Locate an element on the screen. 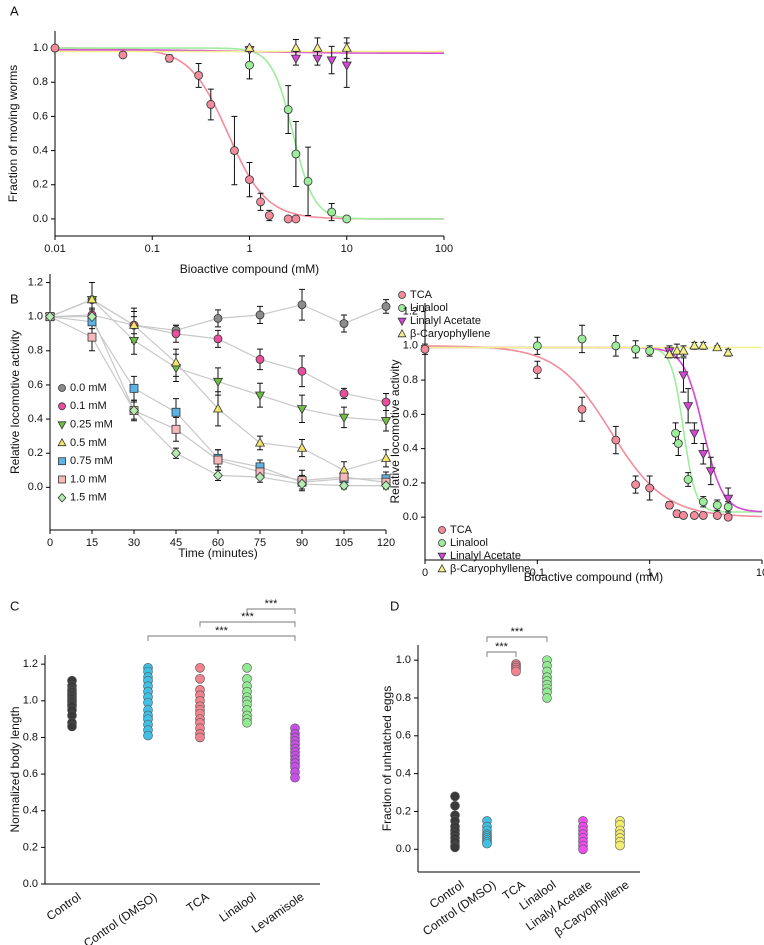  legend-label: 1.5 mM is located at coordinates (88, 498).